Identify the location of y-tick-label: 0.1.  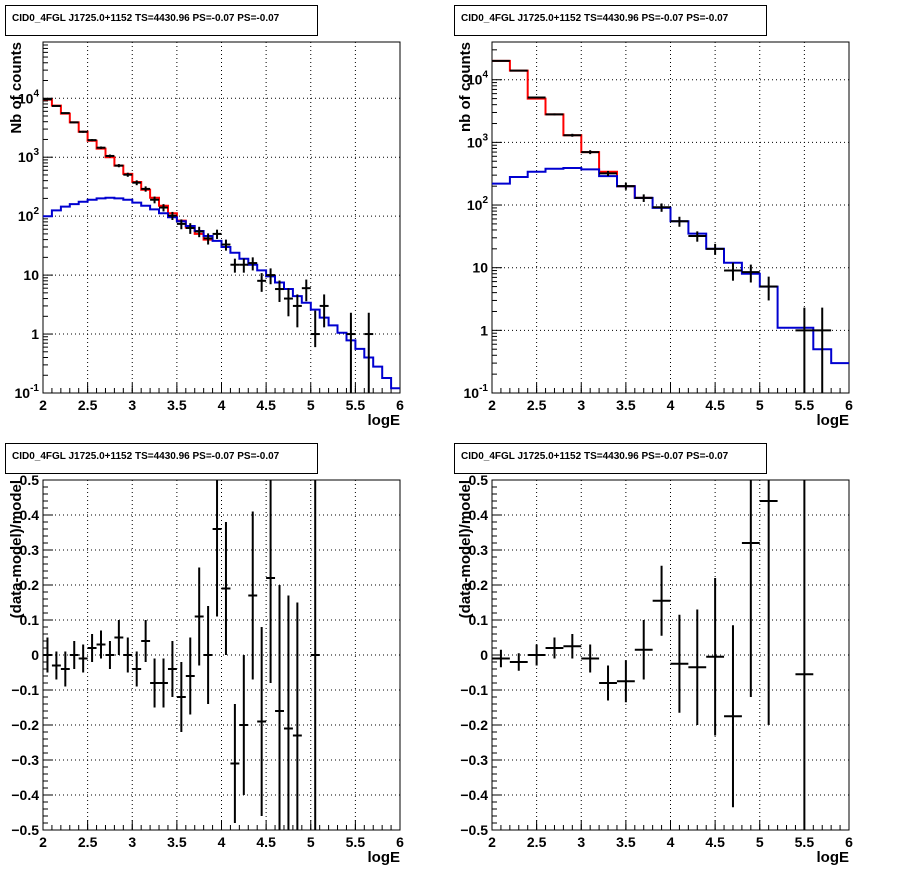
(479, 620).